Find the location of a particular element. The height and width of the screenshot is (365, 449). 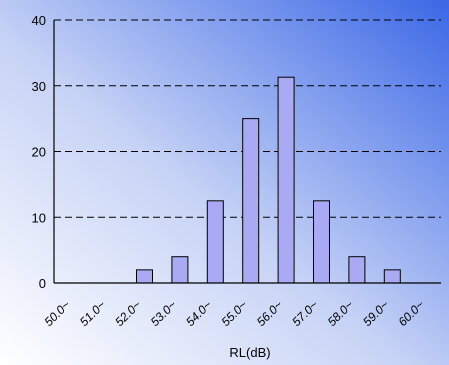

y-tick-label: 0 is located at coordinates (42, 283).